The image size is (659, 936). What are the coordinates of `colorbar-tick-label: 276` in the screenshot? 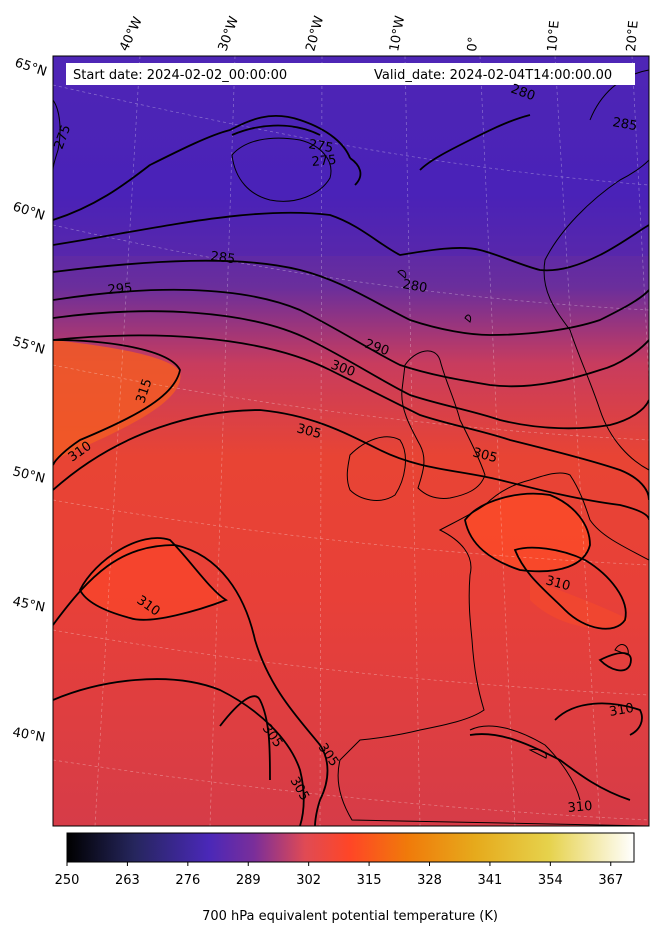 It's located at (187, 880).